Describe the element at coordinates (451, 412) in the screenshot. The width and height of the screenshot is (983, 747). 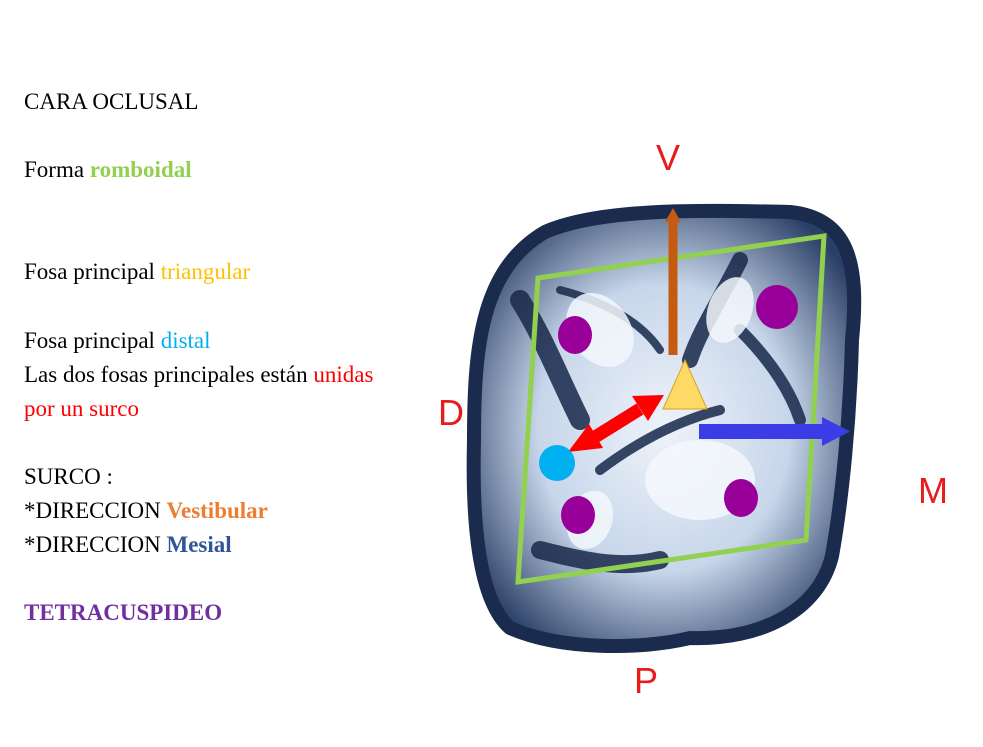
I see `distal-label: D` at that location.